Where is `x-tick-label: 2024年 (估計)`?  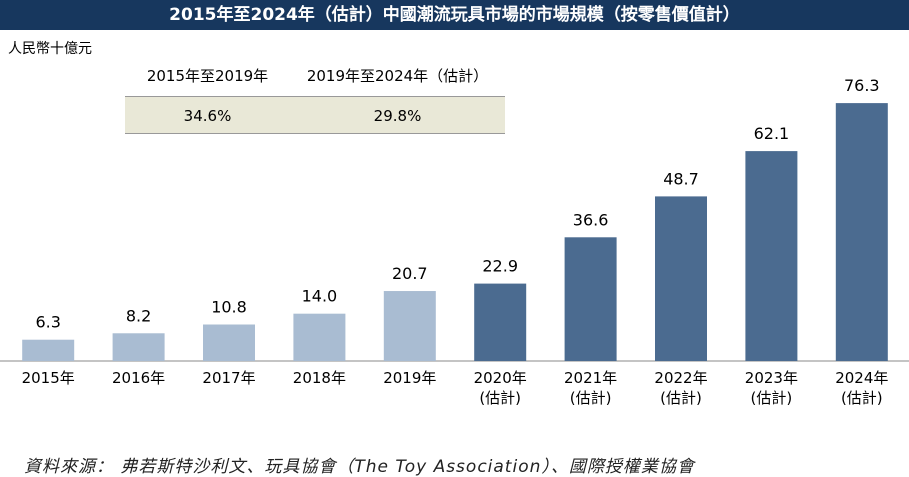
x-tick-label: 2024年 (估計) is located at coordinates (862, 388).